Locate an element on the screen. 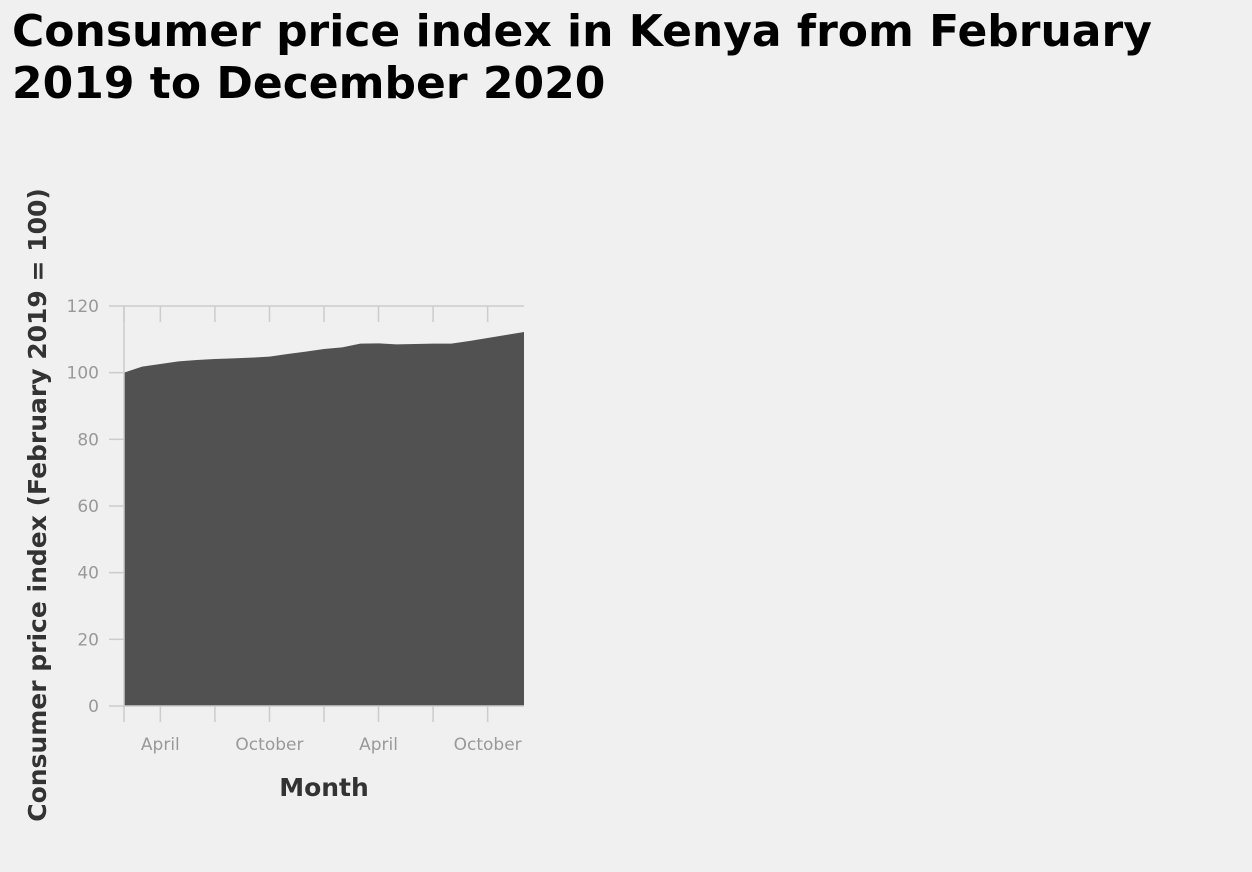 The image size is (1252, 872). y-tick-label-0: 0 is located at coordinates (93, 707).